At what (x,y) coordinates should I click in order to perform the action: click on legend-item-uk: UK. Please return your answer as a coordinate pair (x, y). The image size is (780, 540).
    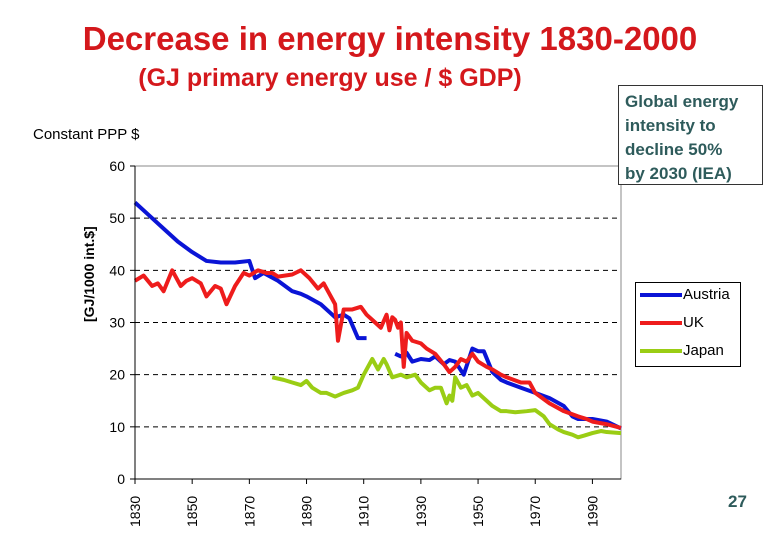
    Looking at the image, I should click on (672, 322).